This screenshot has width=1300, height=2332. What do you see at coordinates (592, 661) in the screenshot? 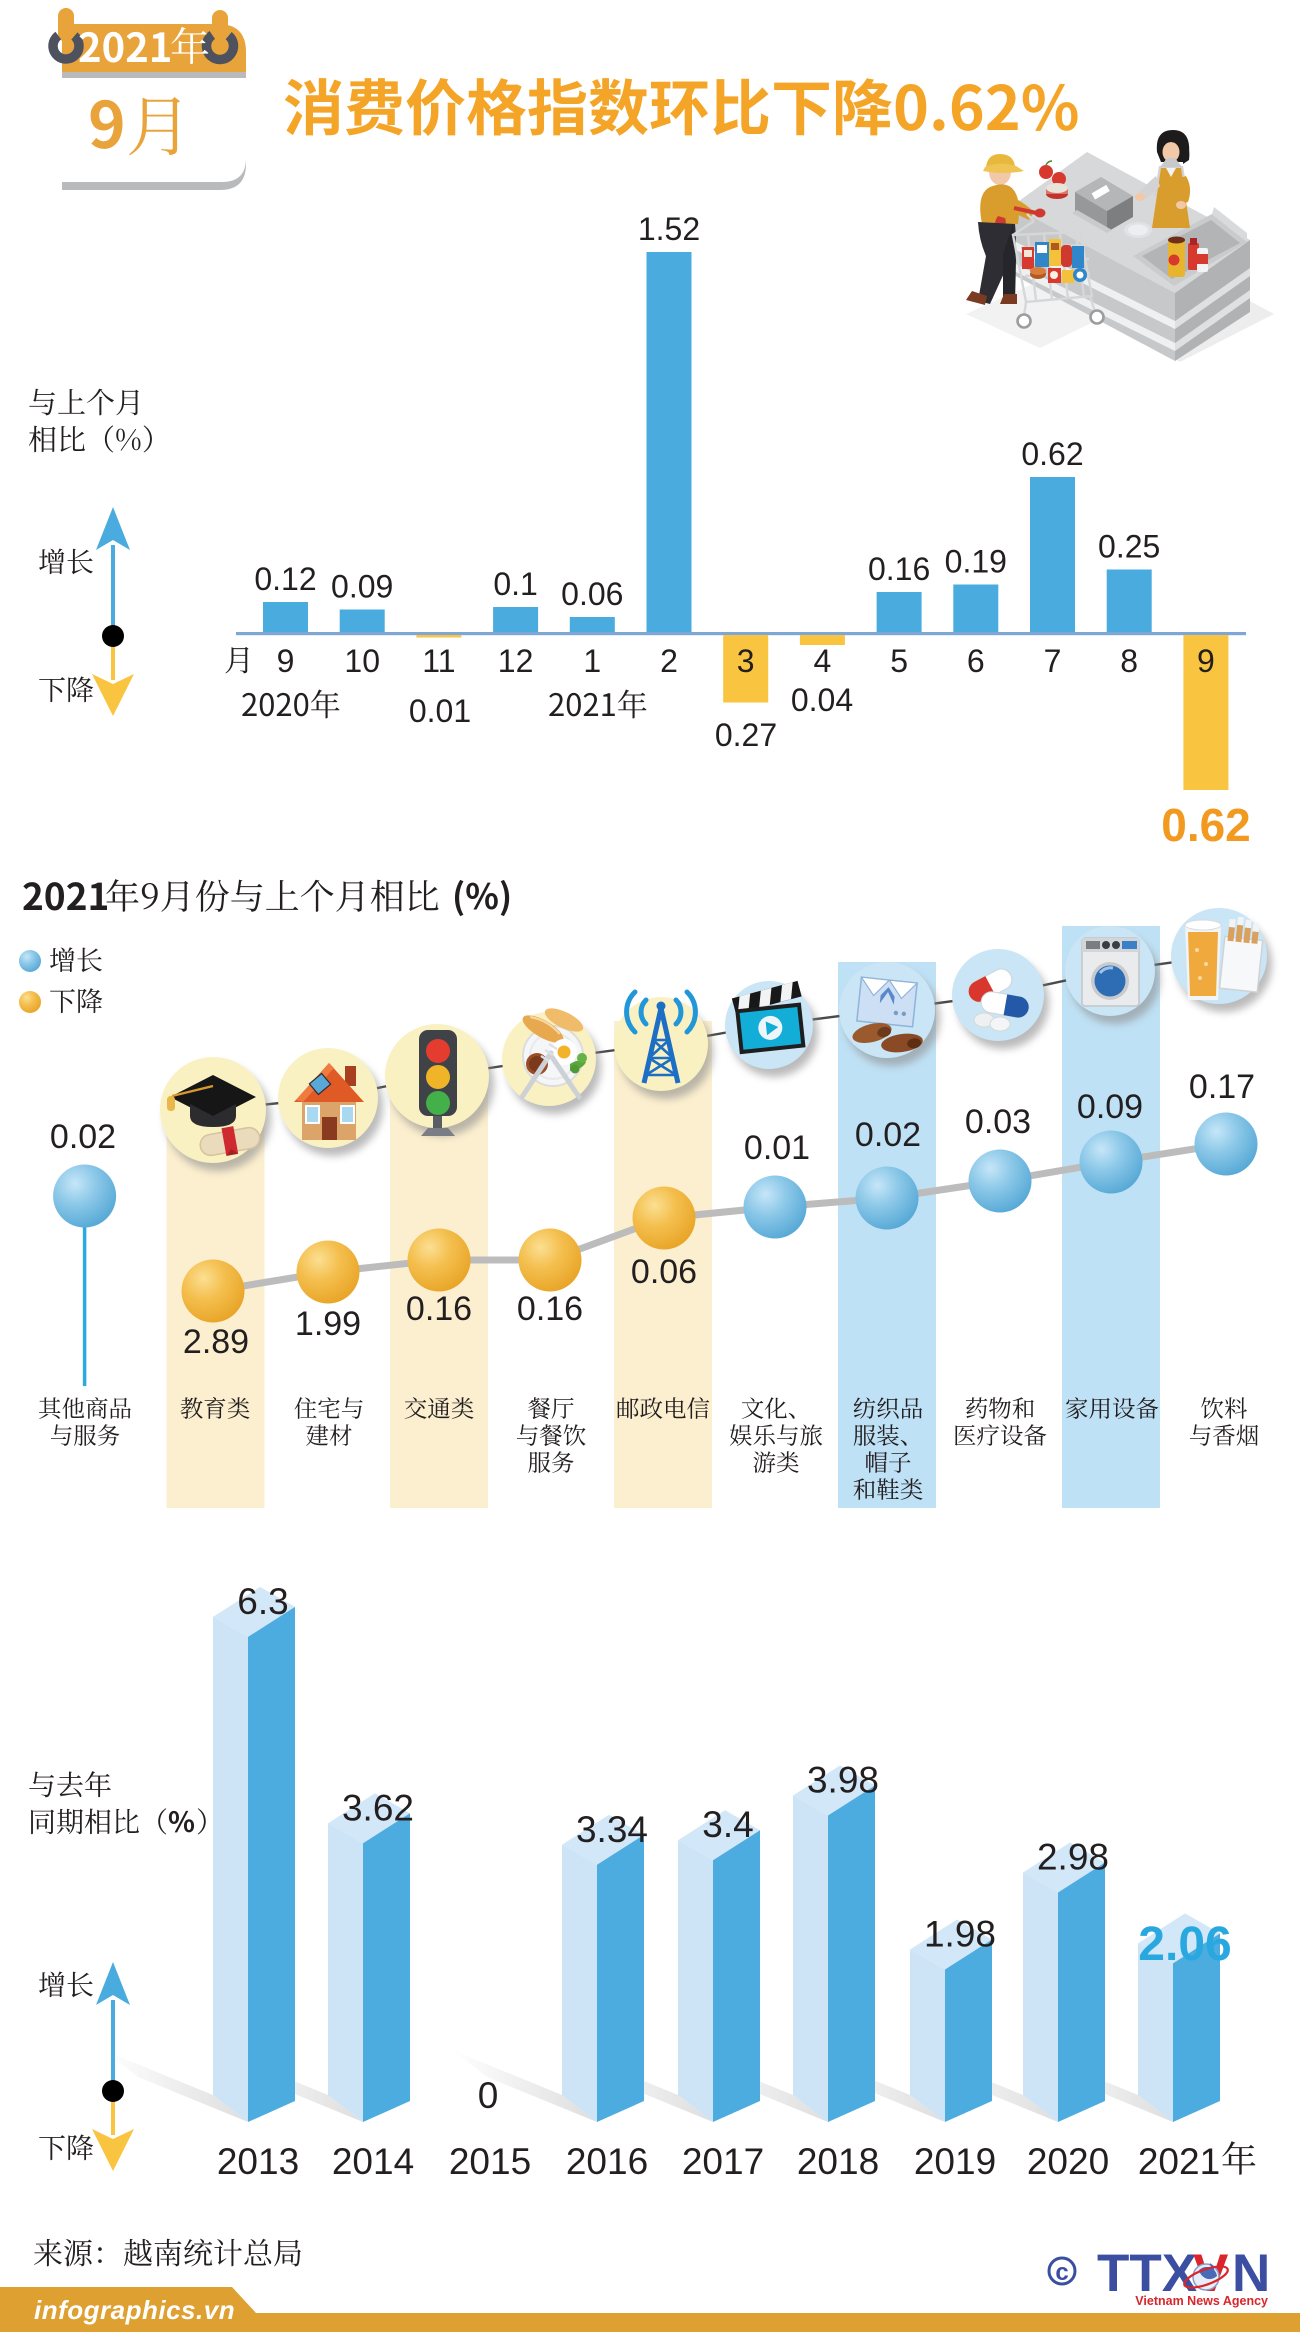
I see `svg-text: 1` at bounding box center [592, 661].